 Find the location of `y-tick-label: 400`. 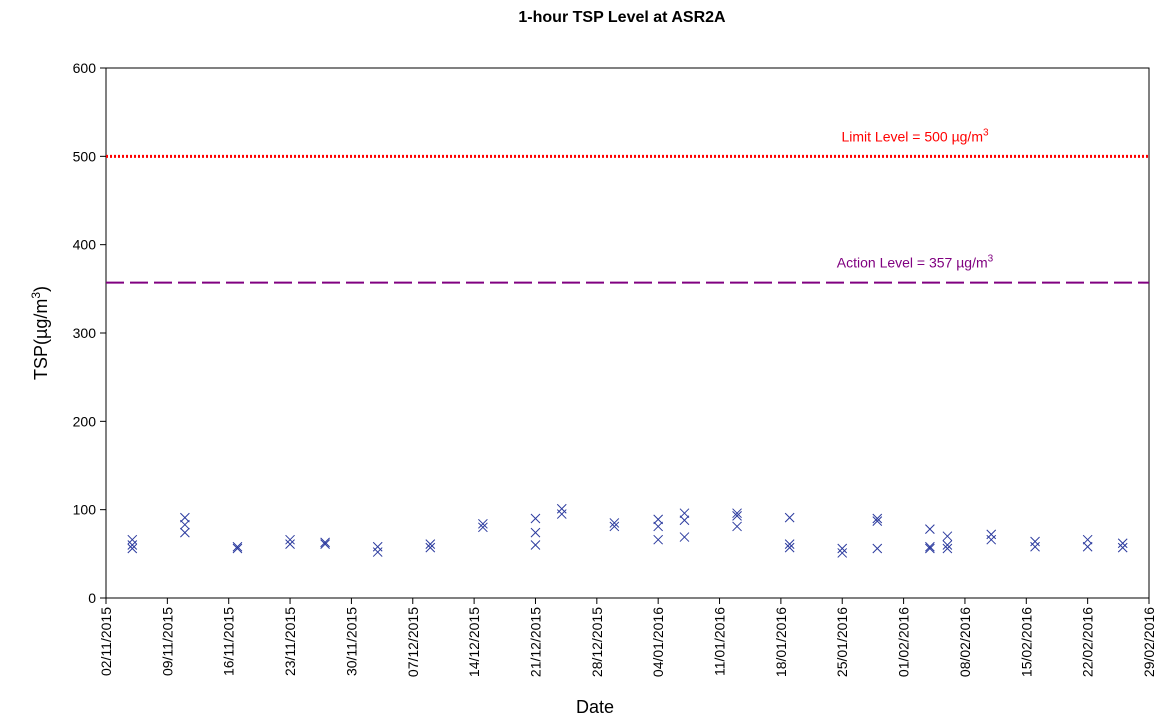

y-tick-label: 400 is located at coordinates (85, 245).